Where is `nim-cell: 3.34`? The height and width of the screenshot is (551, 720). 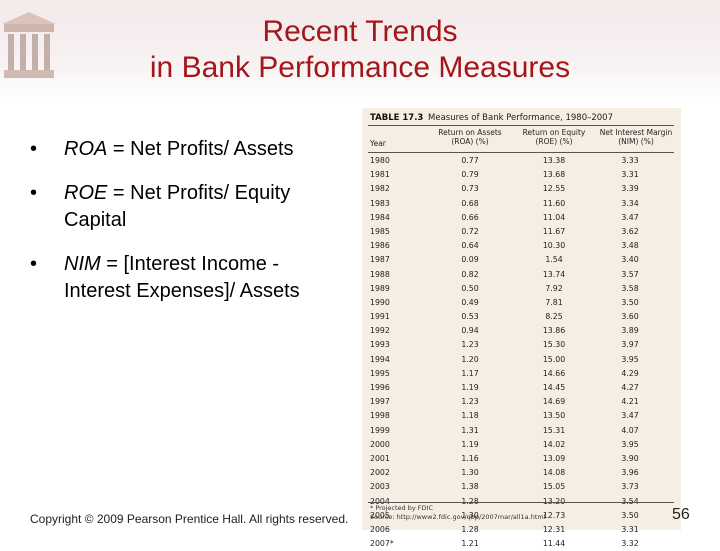
nim-cell: 3.34 is located at coordinates (630, 203).